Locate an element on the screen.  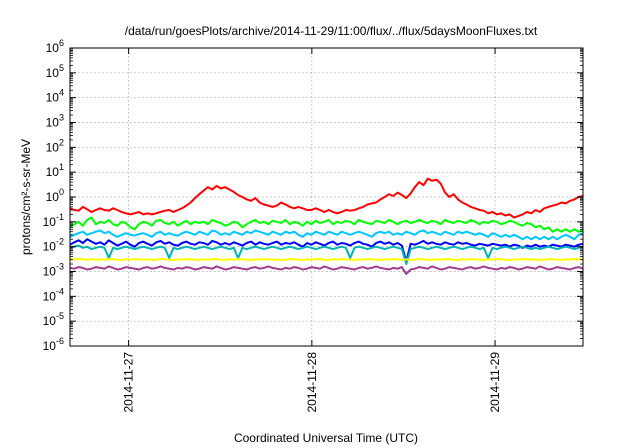
y-tick-exponent: -4 is located at coordinates (60, 291).